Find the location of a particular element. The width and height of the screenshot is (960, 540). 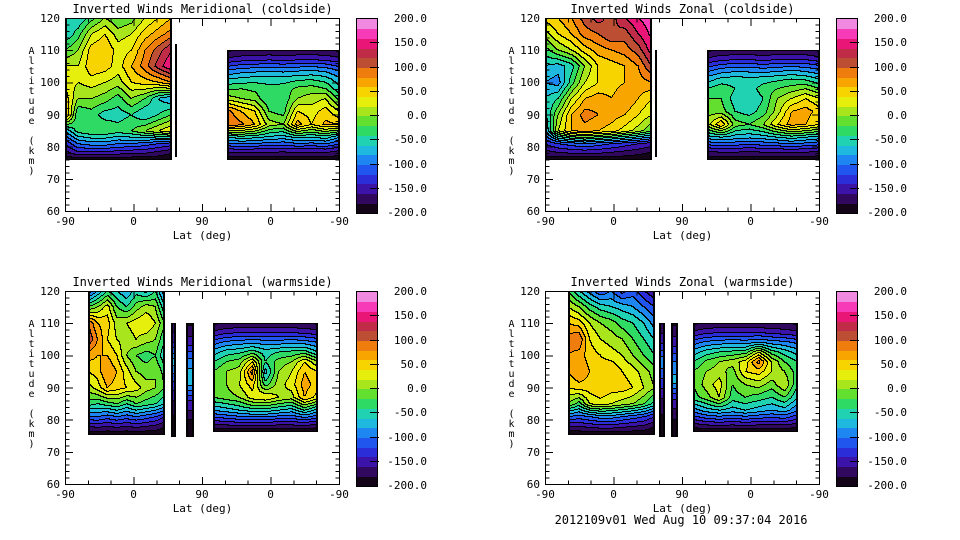

colorbar-label: 0.0 is located at coordinates (897, 388).